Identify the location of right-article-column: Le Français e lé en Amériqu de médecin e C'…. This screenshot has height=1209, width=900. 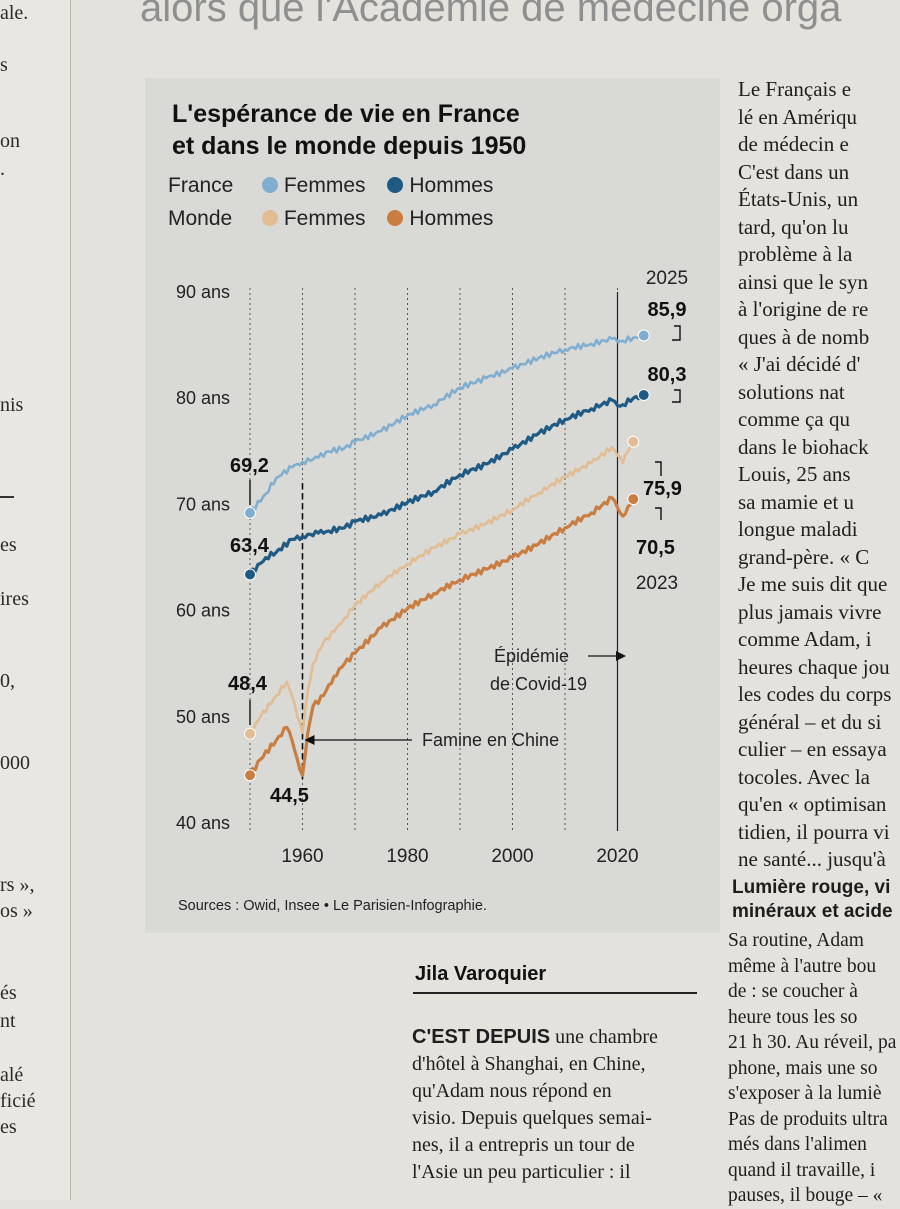
(819, 475).